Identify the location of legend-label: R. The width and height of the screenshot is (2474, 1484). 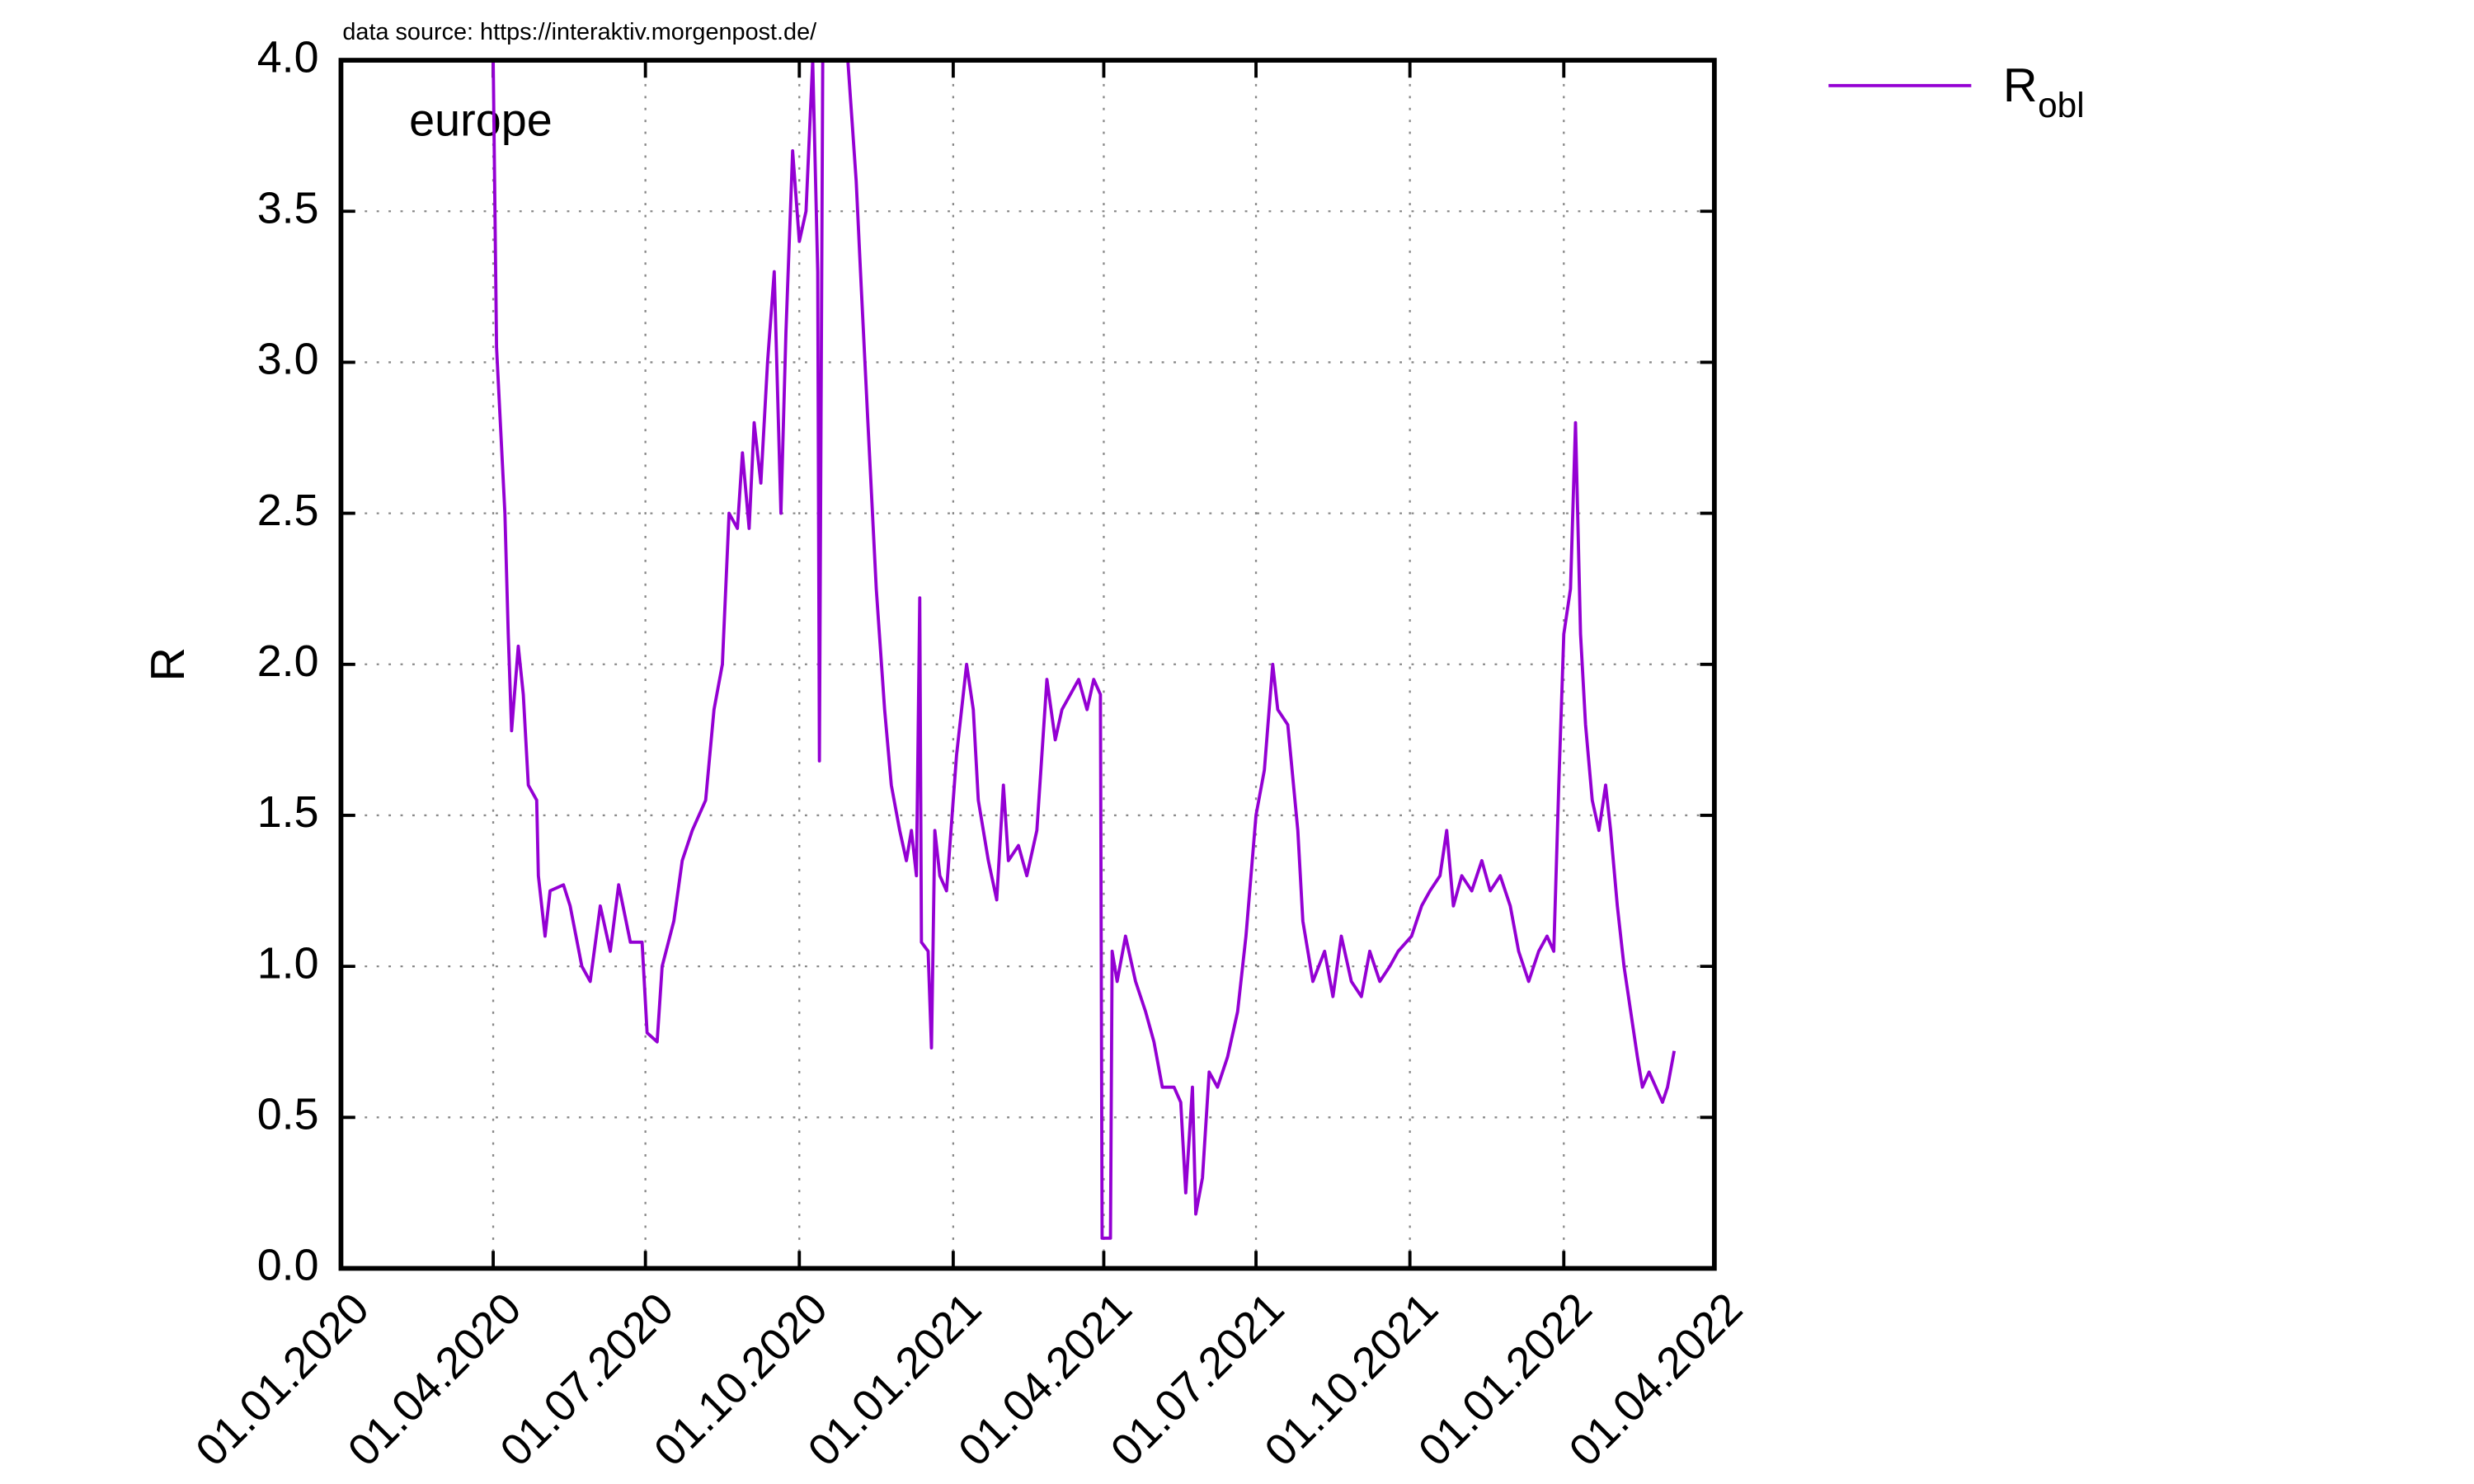
(2020, 85).